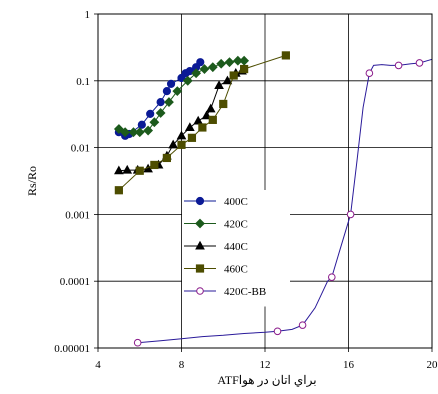 This screenshot has height=394, width=438. What do you see at coordinates (236, 202) in the screenshot?
I see `legend-label: 400C` at bounding box center [236, 202].